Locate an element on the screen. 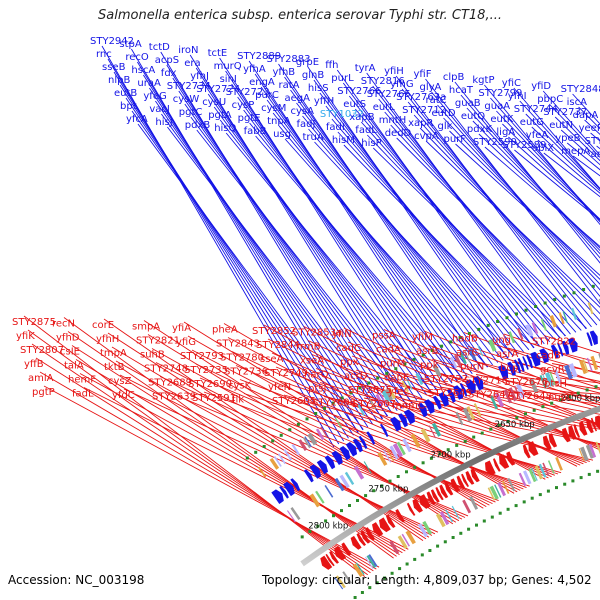  gene-label: suhB is located at coordinates (152, 355).